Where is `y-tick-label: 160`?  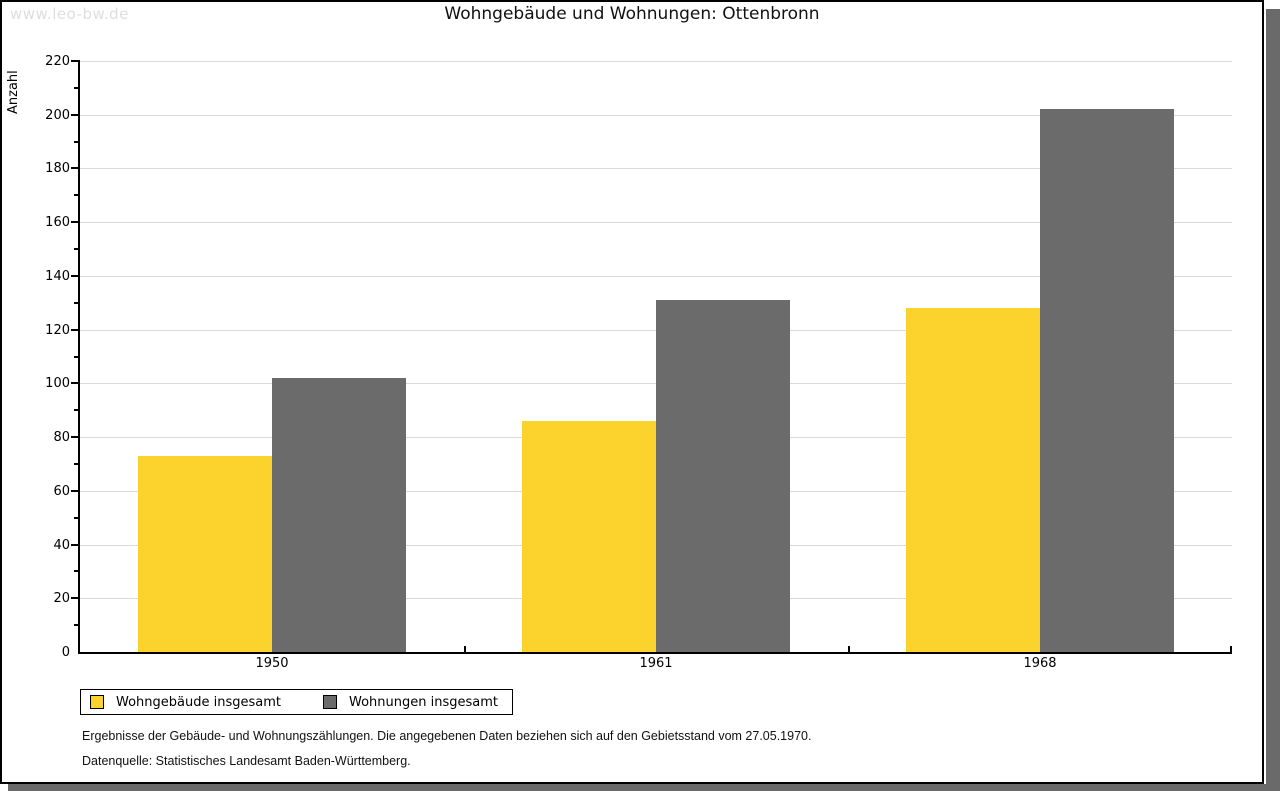 y-tick-label: 160 is located at coordinates (57, 223).